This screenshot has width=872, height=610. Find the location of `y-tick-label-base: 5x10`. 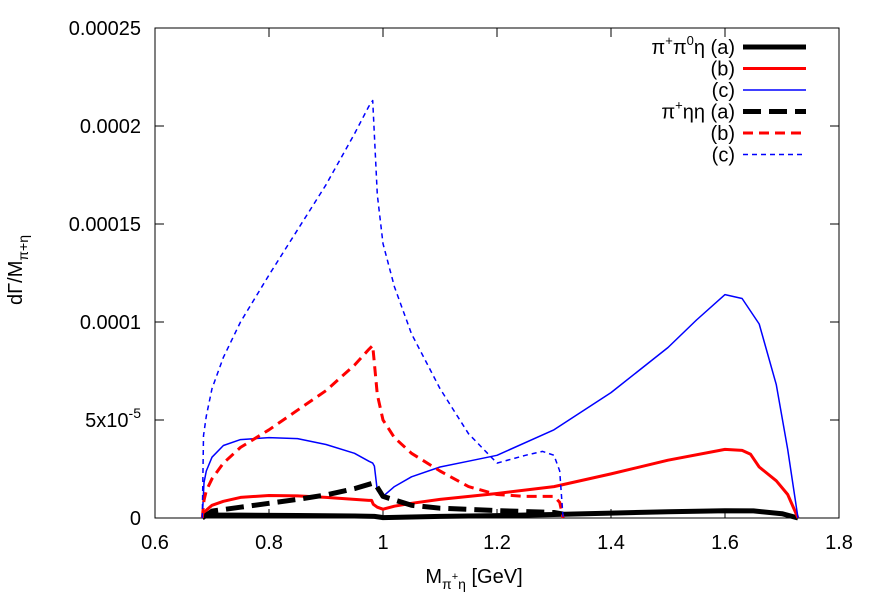

y-tick-label-base: 5x10 is located at coordinates (106, 421).